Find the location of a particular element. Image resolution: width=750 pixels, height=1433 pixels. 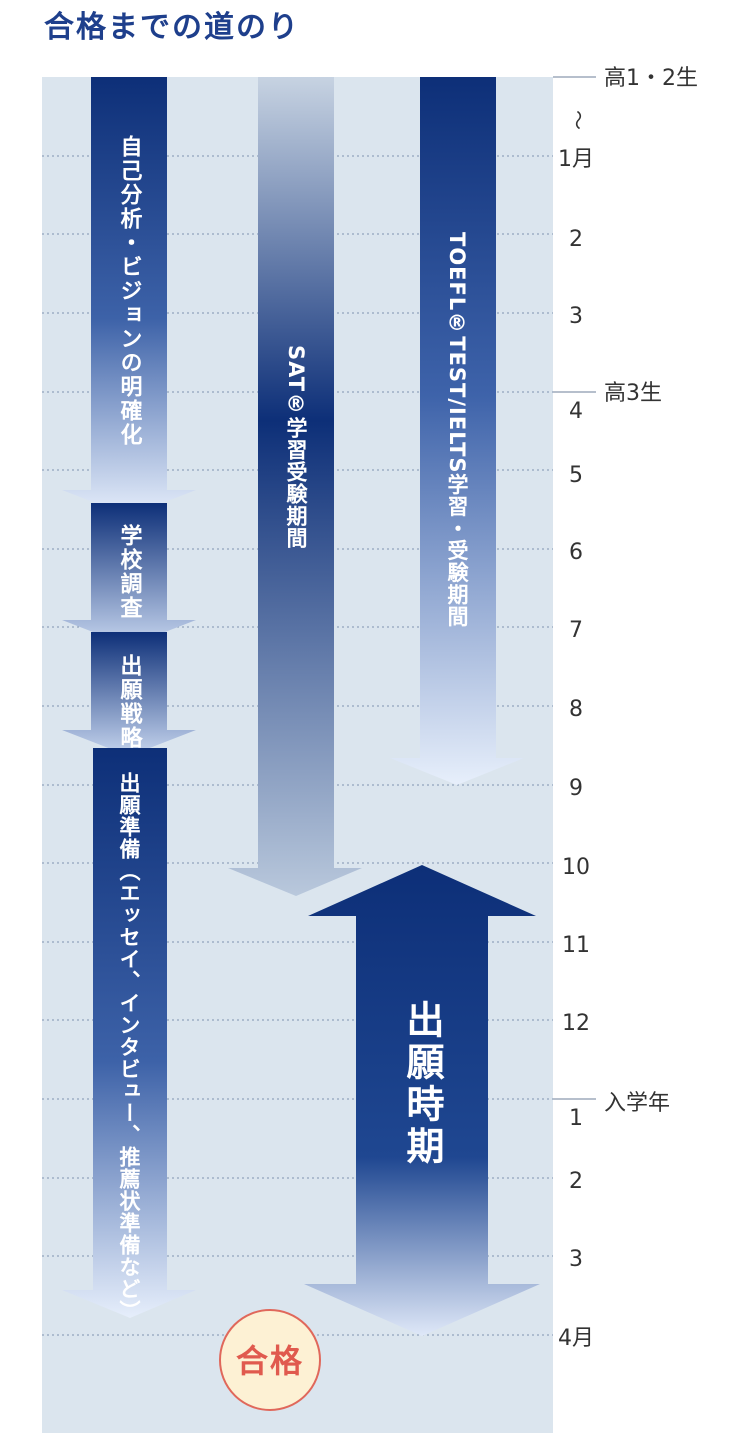

sat-arrow is located at coordinates (295, 486).